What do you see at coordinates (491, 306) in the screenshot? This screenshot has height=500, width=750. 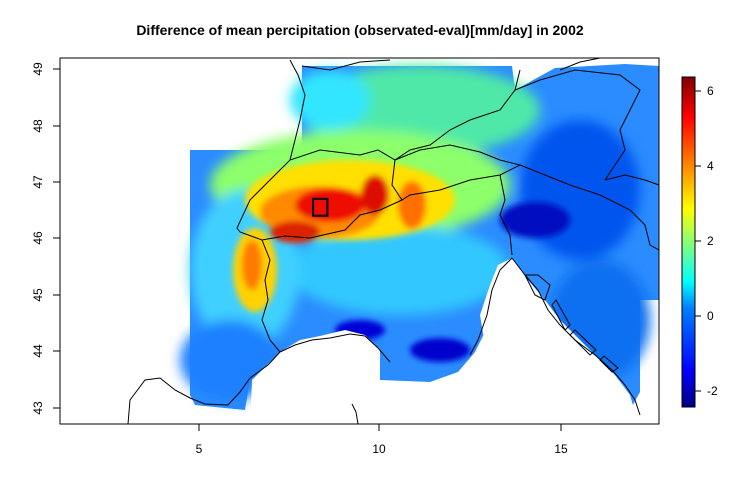 I see `coast-adriatic-west` at bounding box center [491, 306].